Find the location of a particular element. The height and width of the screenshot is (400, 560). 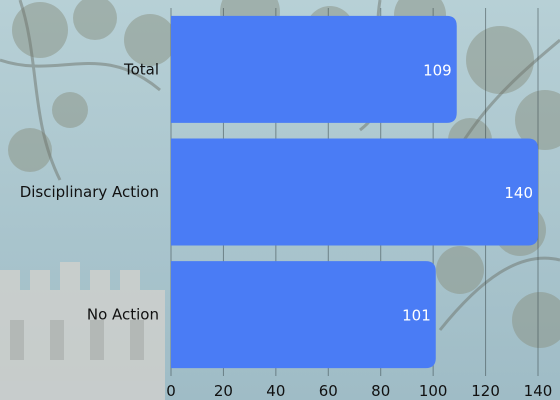

value-label: 140 is located at coordinates (518, 193).